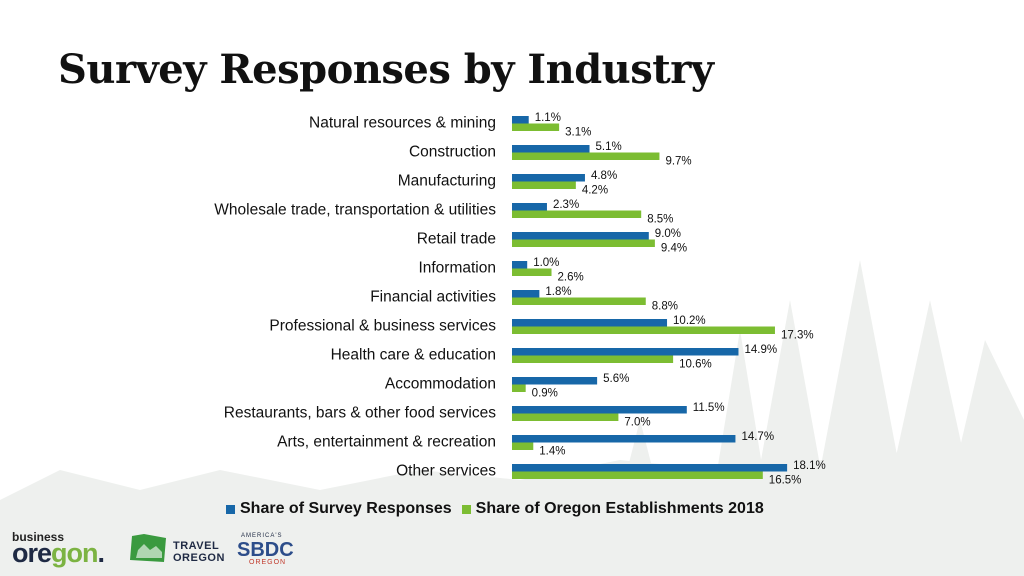 The image size is (1024, 576). I want to click on data-label-establishments: 8.8%, so click(665, 307).